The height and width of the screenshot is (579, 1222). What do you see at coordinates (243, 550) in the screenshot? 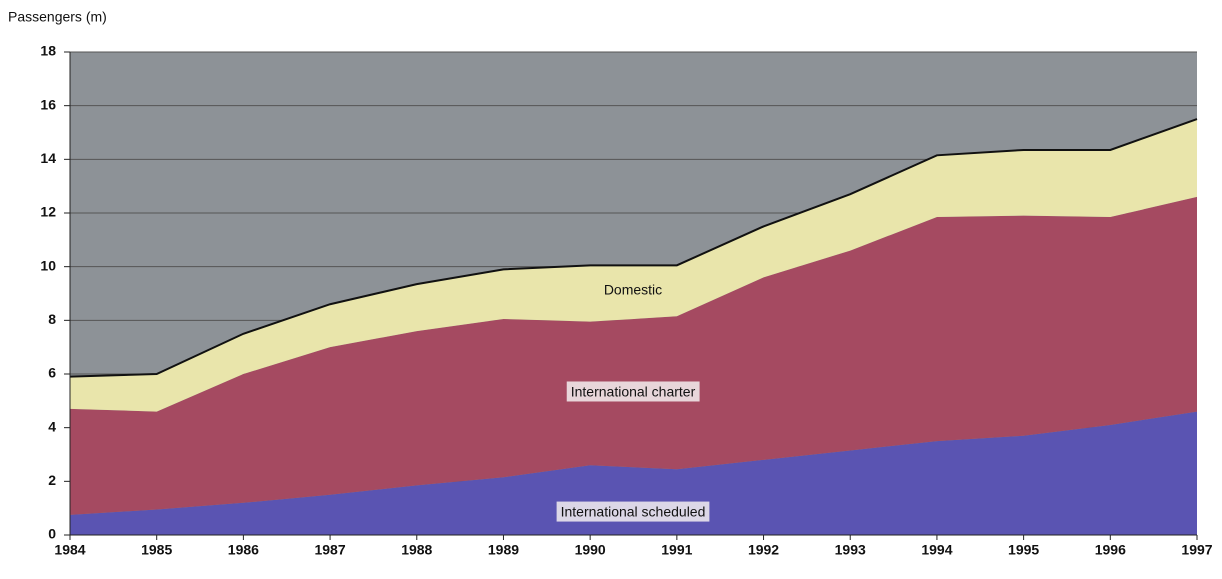
I see `x-tick-label: 1986` at bounding box center [243, 550].